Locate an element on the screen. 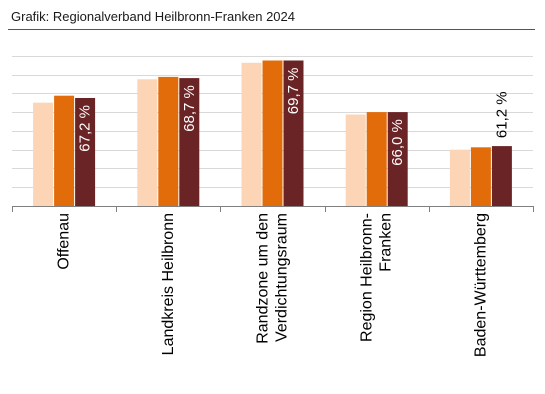  data-label-cat1: 67,2 % is located at coordinates (85, 128).